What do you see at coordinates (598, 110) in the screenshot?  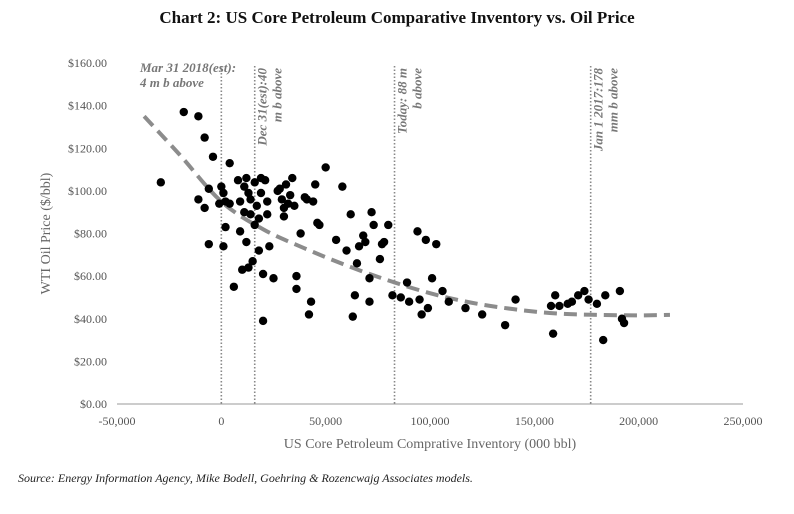 I see `marker-label: Jan 1 2017:178` at bounding box center [598, 110].